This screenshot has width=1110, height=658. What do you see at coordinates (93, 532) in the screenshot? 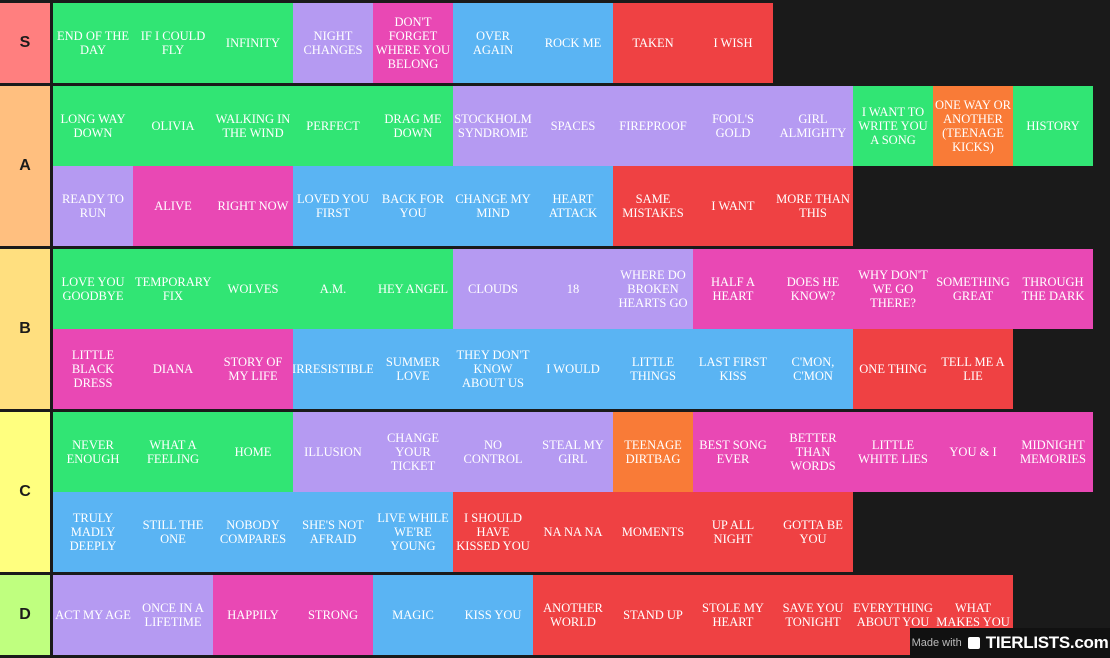
I see `tier-item: TRULY MADLY DEEPLY` at bounding box center [93, 532].